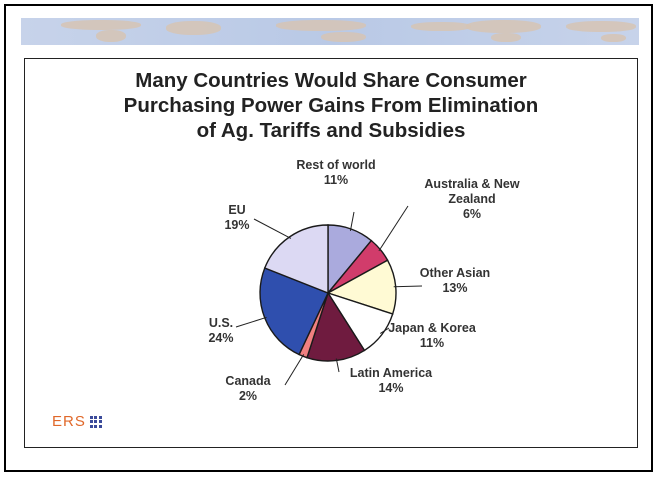  Describe the element at coordinates (236, 210) in the screenshot. I see `slice-name-label: EU` at that location.